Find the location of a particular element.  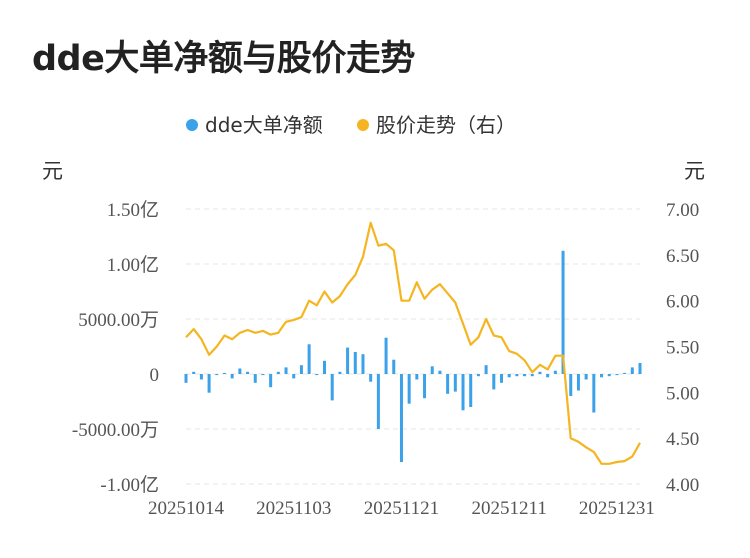

left-tick-label-4: -5000.00万 is located at coordinates (115, 430).